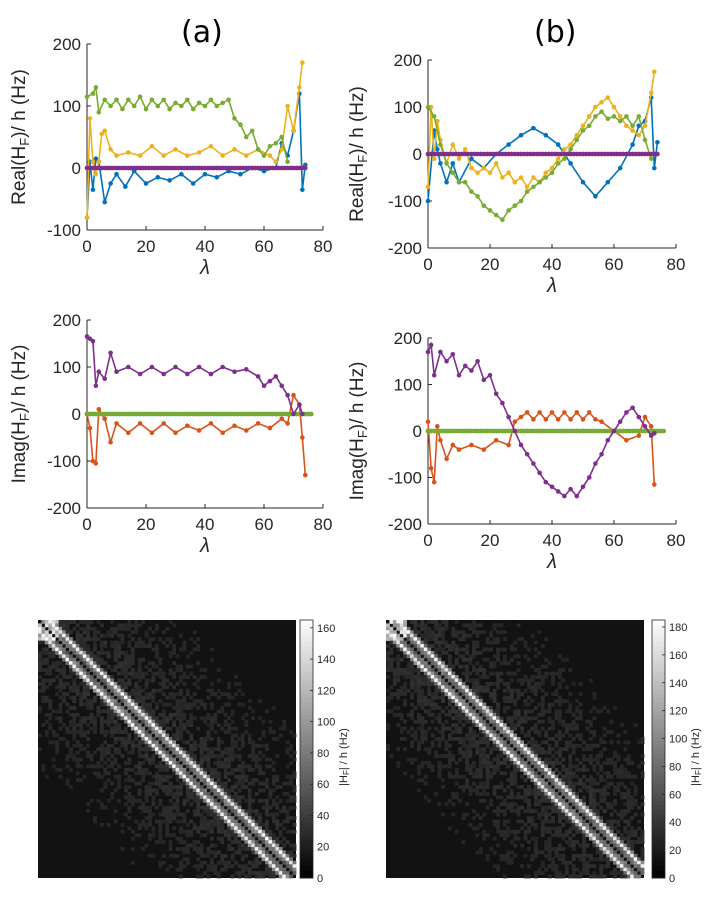 This screenshot has height=904, width=705. I want to click on colorbar-frame, so click(306, 749).